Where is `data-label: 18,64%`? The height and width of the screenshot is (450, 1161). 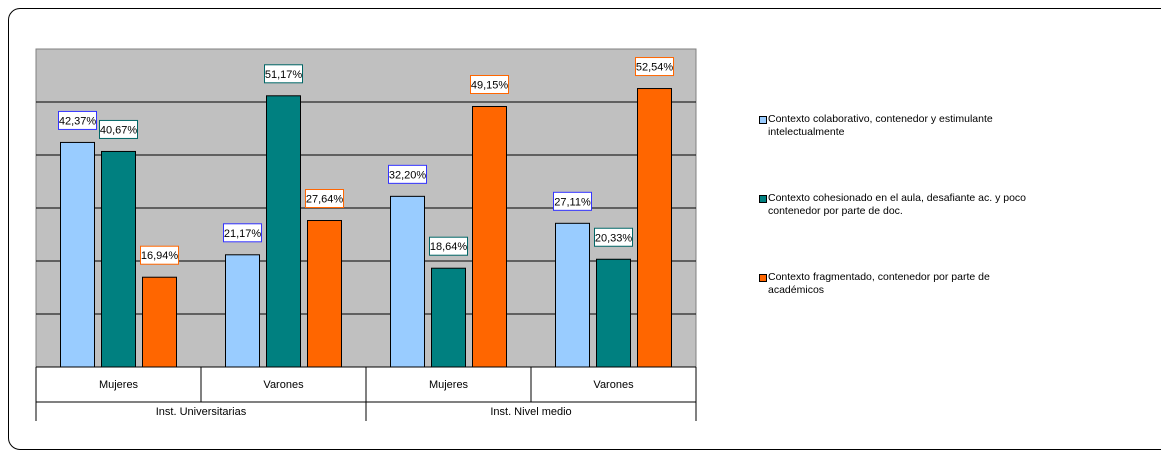
data-label: 18,64% is located at coordinates (449, 247).